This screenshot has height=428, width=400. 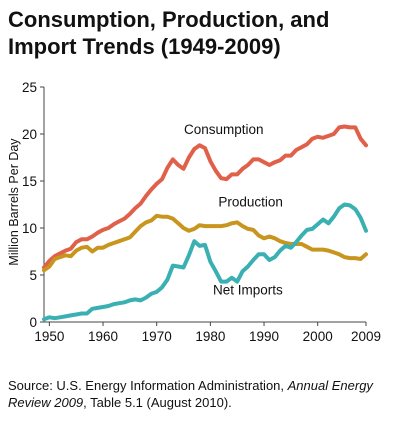 I want to click on y-tick-label: 15, so click(x=29, y=181).